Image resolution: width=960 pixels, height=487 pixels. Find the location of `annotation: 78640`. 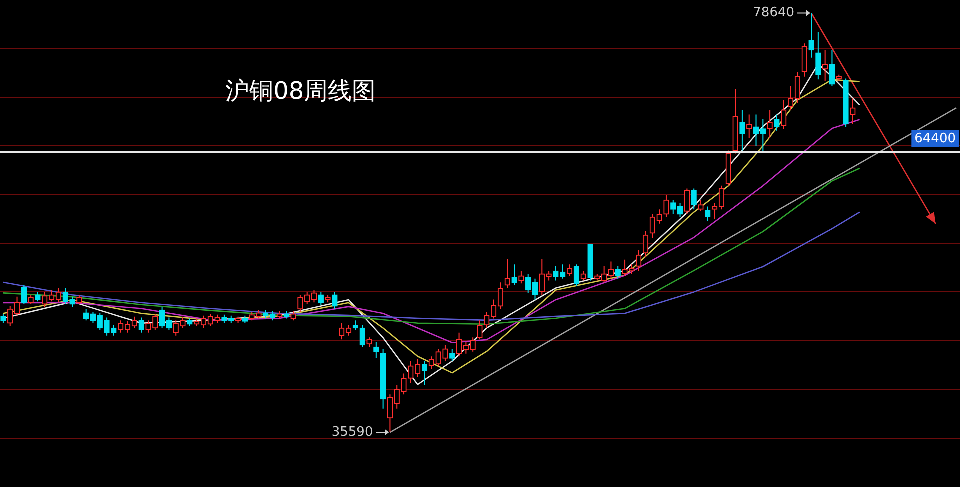

annotation: 78640 is located at coordinates (774, 13).